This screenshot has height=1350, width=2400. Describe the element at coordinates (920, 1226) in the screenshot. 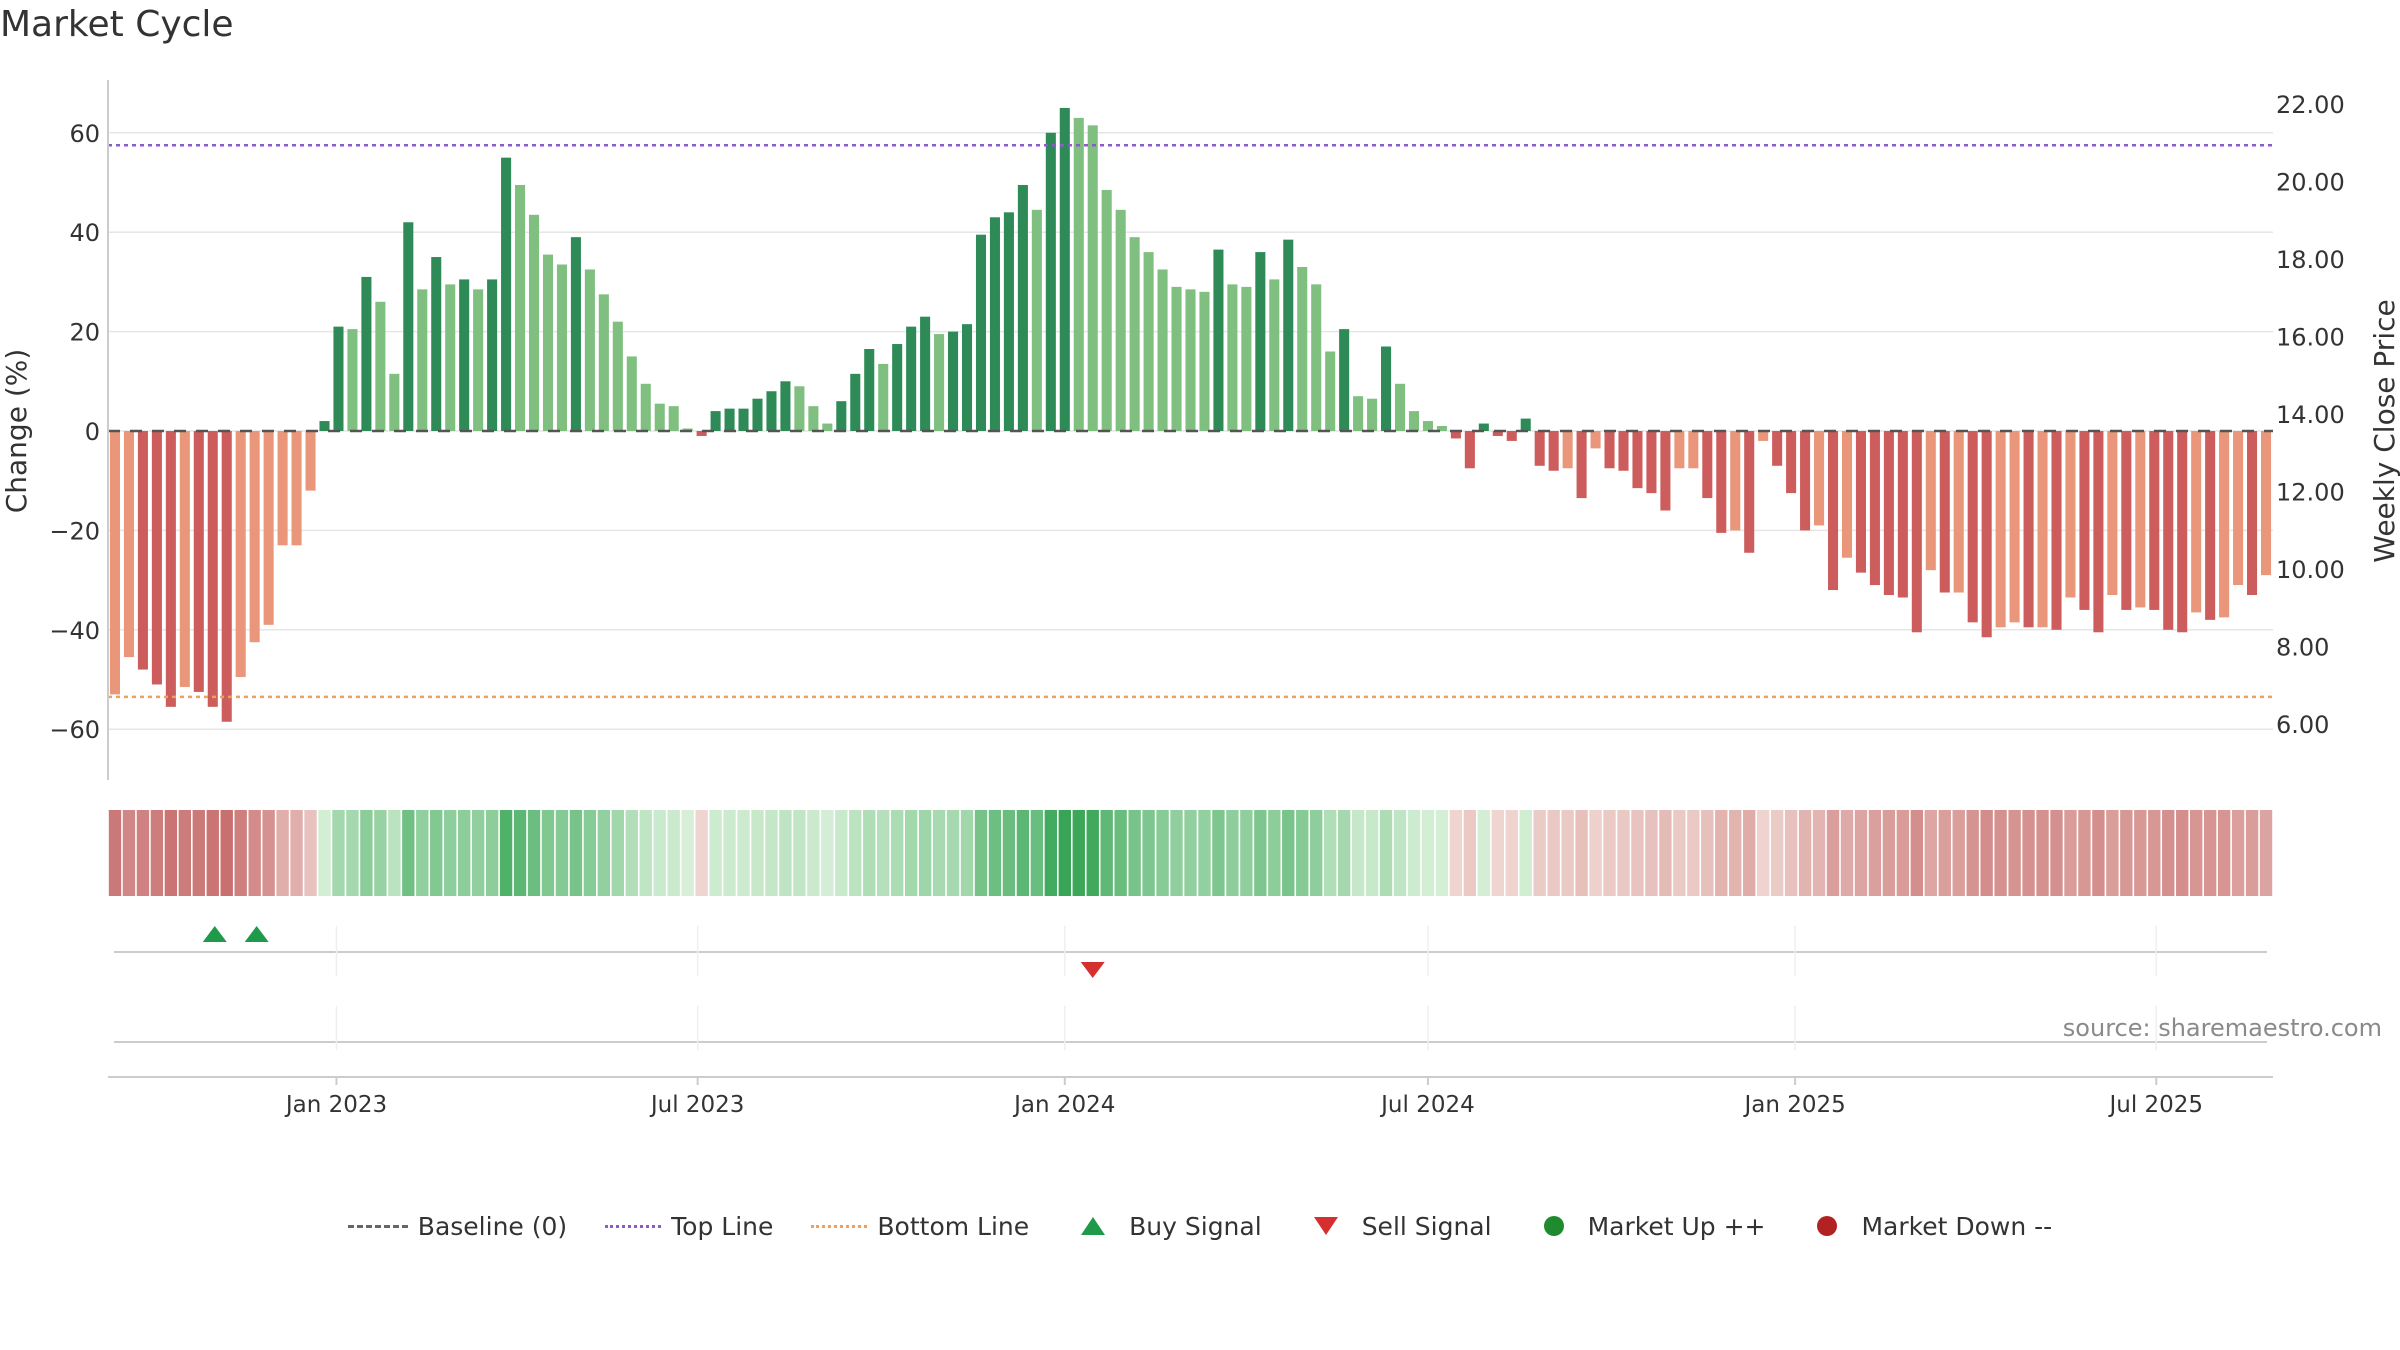

I see `legend-item-bottom-line: Bottom Line` at that location.